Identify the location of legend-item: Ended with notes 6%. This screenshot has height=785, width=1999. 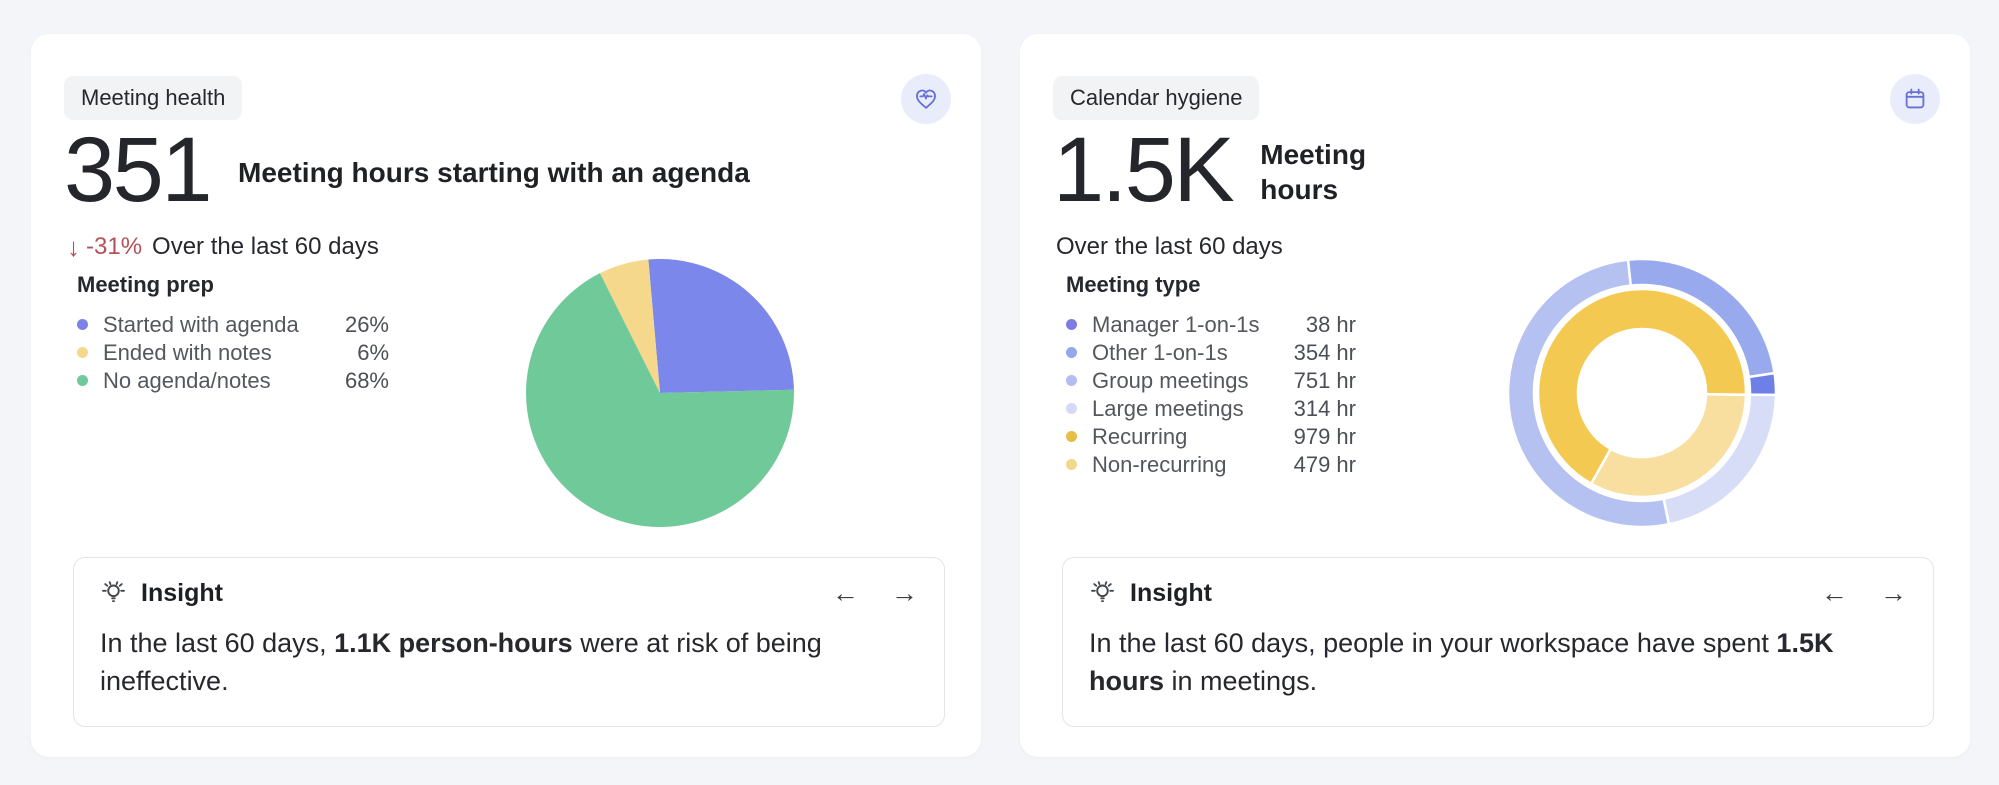
(233, 352).